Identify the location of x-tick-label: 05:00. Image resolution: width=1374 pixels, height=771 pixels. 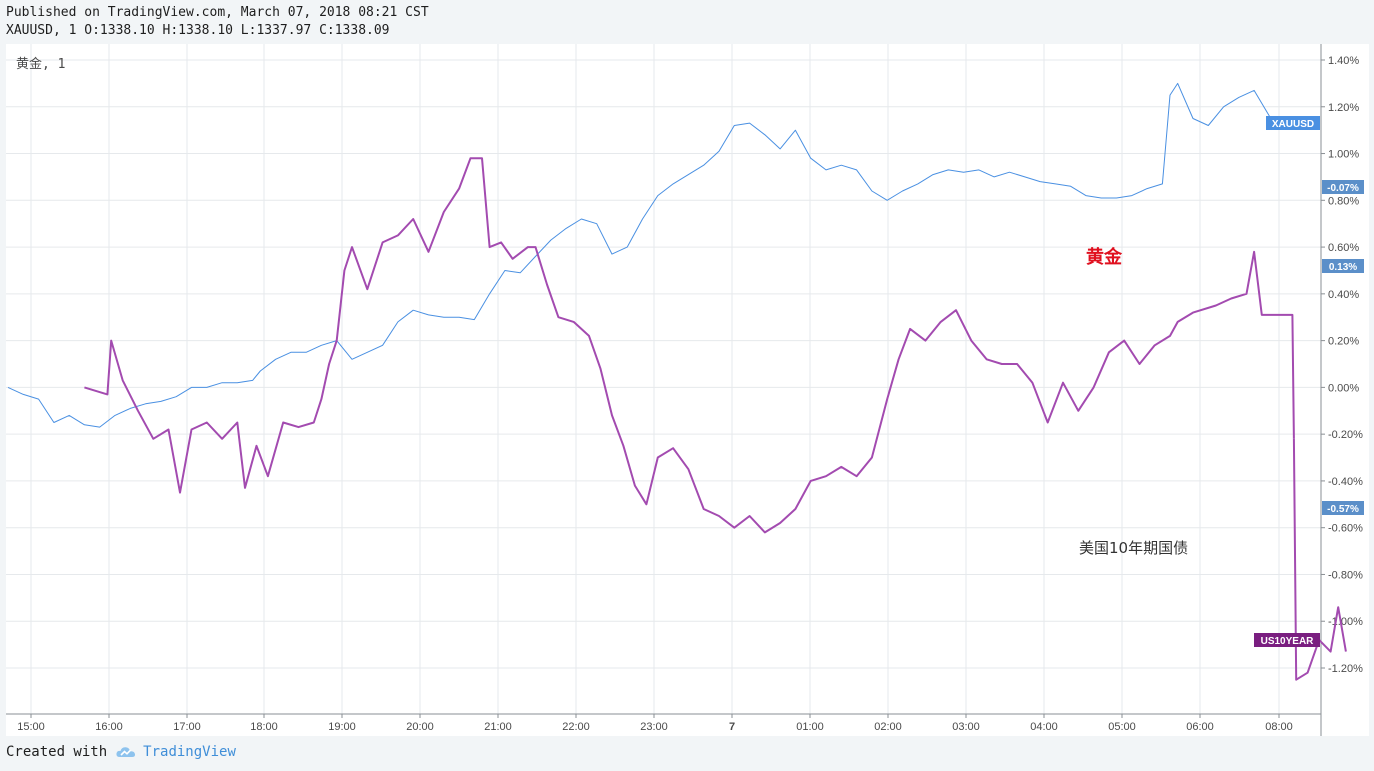
(1122, 727).